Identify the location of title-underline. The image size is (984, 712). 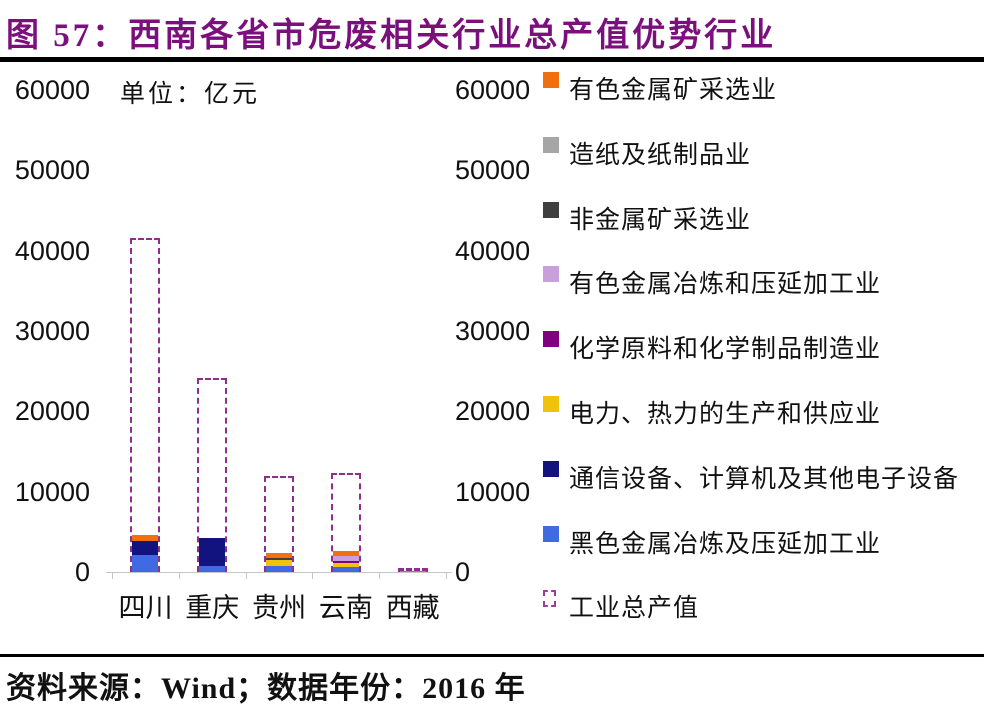
(492, 59).